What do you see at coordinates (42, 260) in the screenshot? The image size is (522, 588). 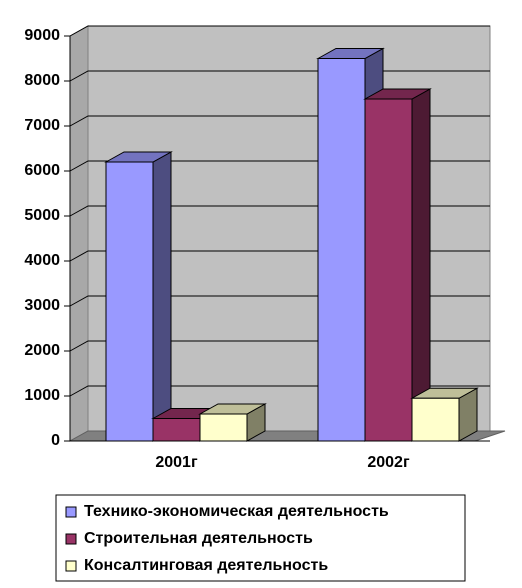 I see `y-tick-label: 4000` at bounding box center [42, 260].